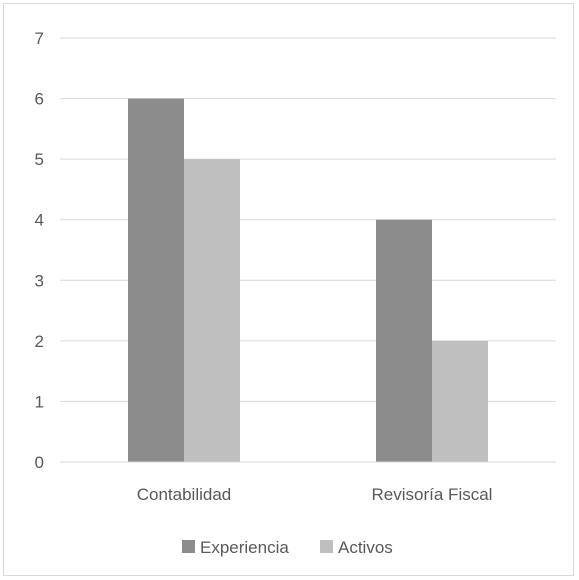 The width and height of the screenshot is (579, 580). I want to click on x-axis-categories: Contabilidad Revisoría Fiscal, so click(315, 494).